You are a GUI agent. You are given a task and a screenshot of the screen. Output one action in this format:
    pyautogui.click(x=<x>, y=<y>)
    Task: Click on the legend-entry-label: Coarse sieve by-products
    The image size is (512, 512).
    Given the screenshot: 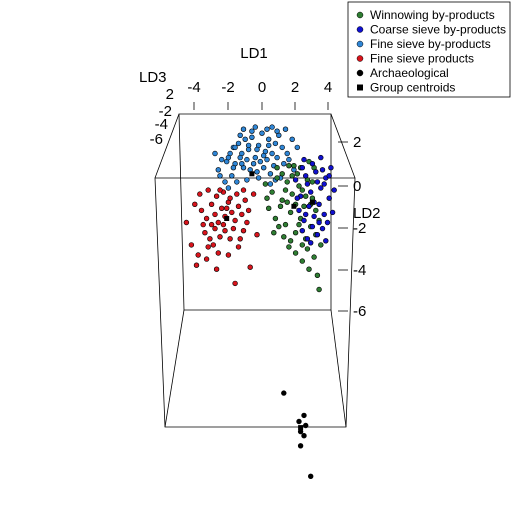 What is the action you would take?
    pyautogui.click(x=438, y=30)
    